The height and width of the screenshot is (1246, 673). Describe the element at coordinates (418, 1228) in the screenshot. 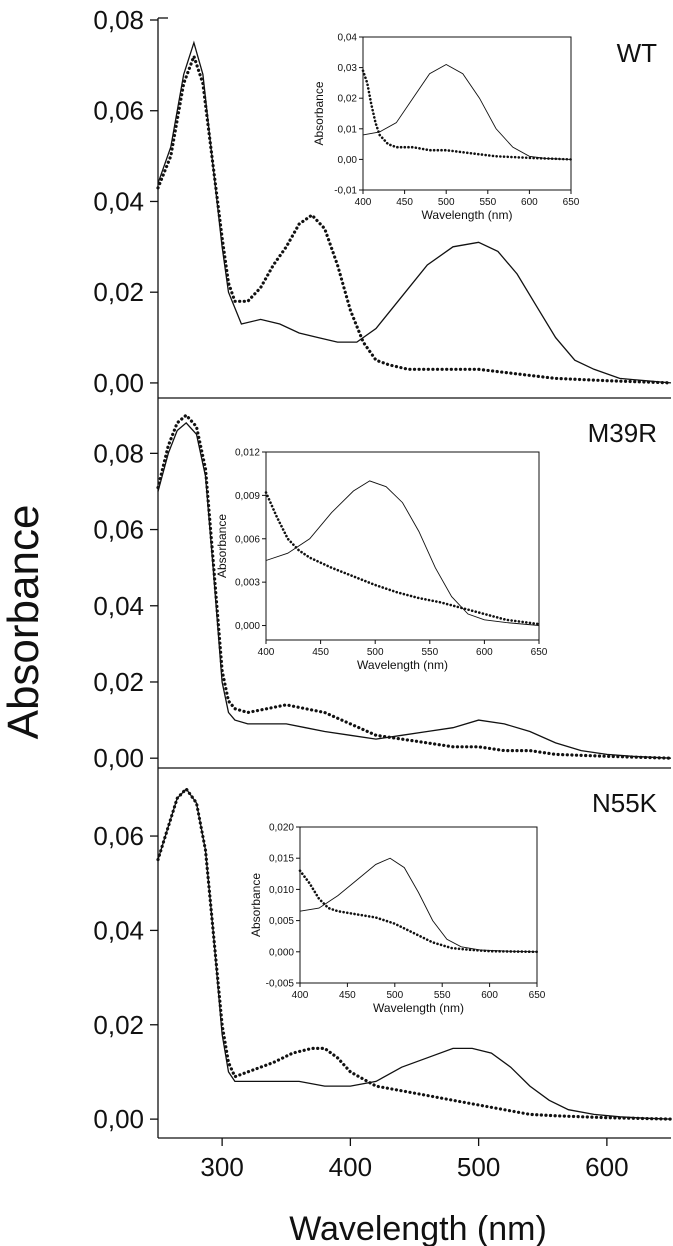

I see `figure-x-axis-label: Wavelength (nm)` at that location.